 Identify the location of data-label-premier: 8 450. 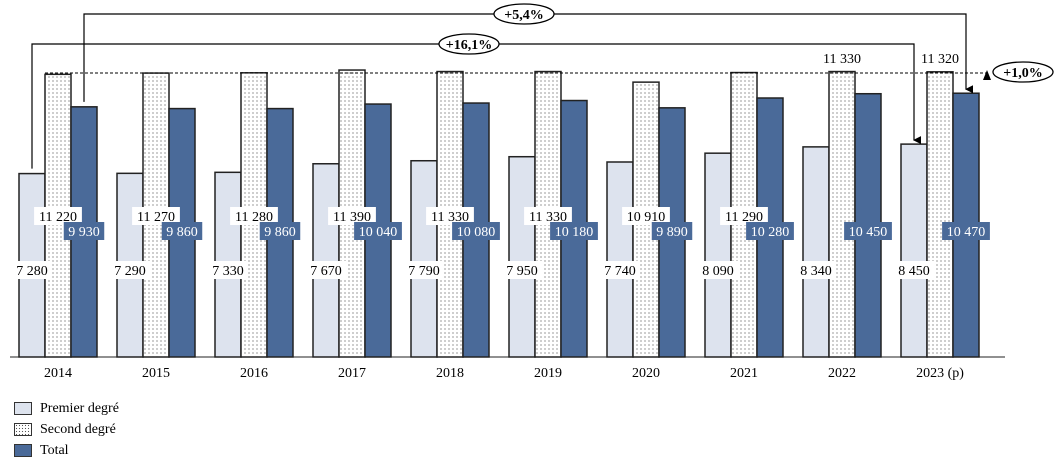
(914, 271).